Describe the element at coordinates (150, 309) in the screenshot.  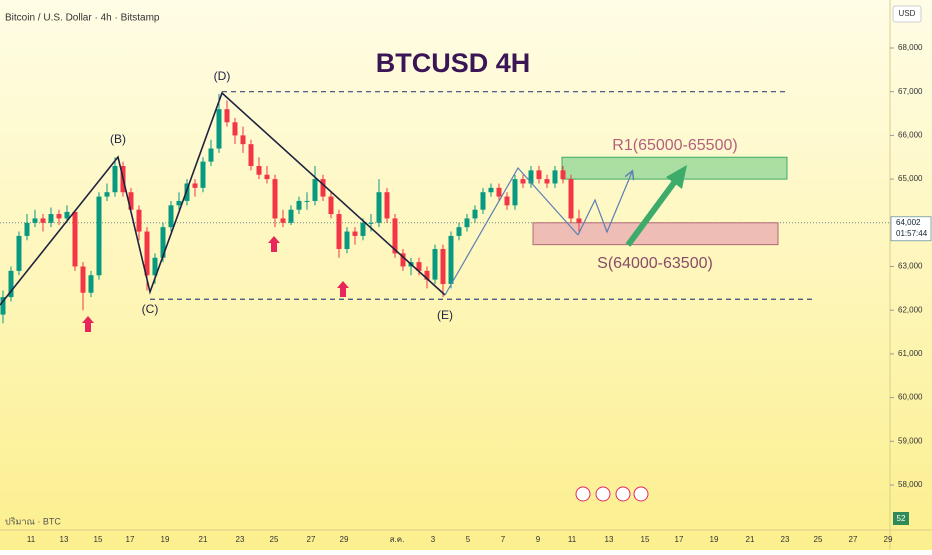
I see `wave-label: (C)` at that location.